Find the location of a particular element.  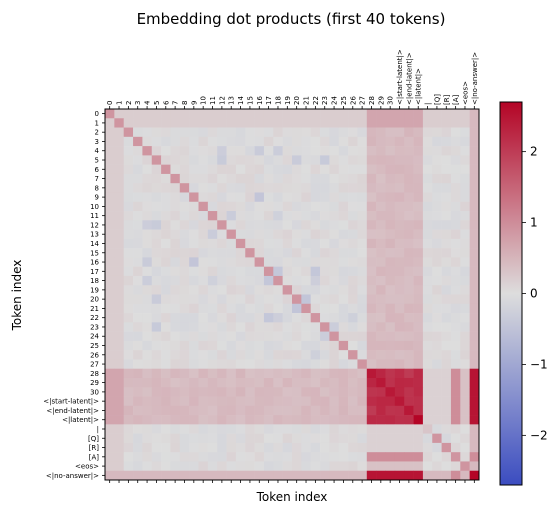

x-tick-label: 6 is located at coordinates (166, 102).